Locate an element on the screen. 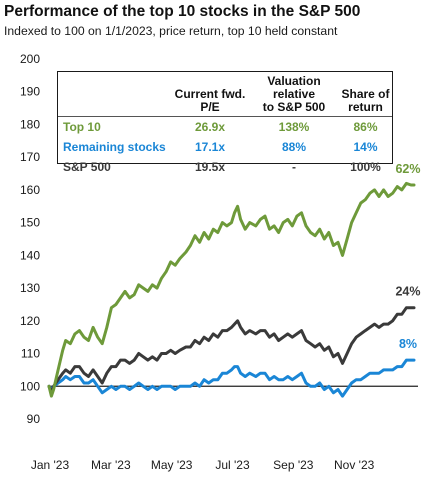 This screenshot has width=430, height=488. row-name: Remaining stocks is located at coordinates (114, 147).